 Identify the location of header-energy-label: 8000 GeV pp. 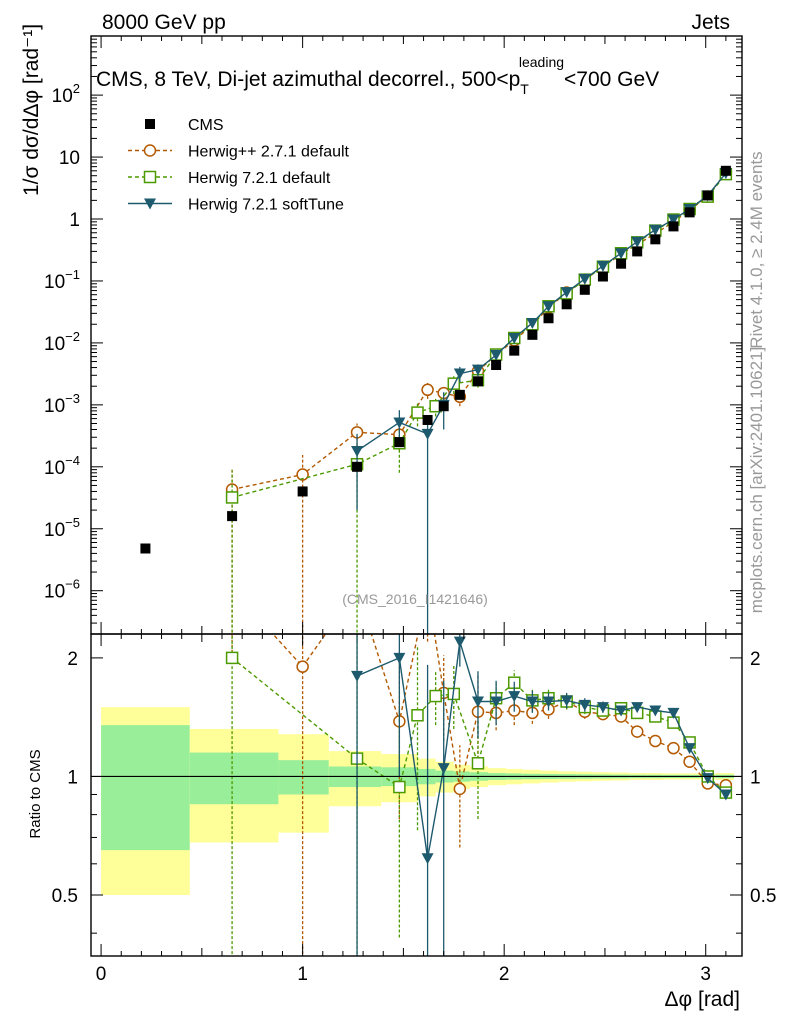
(164, 22).